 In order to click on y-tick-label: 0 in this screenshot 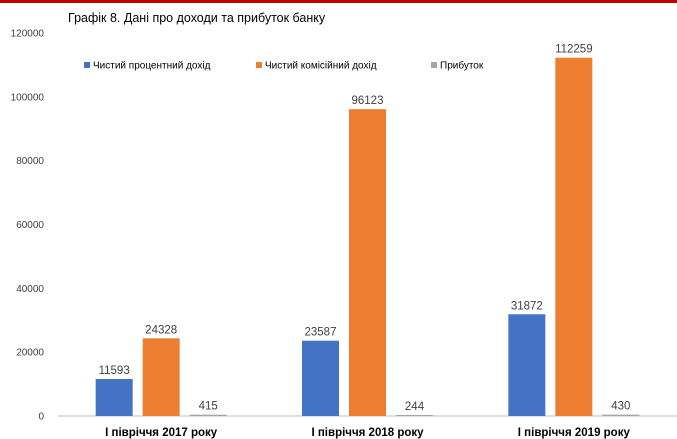, I will do `click(41, 417)`.